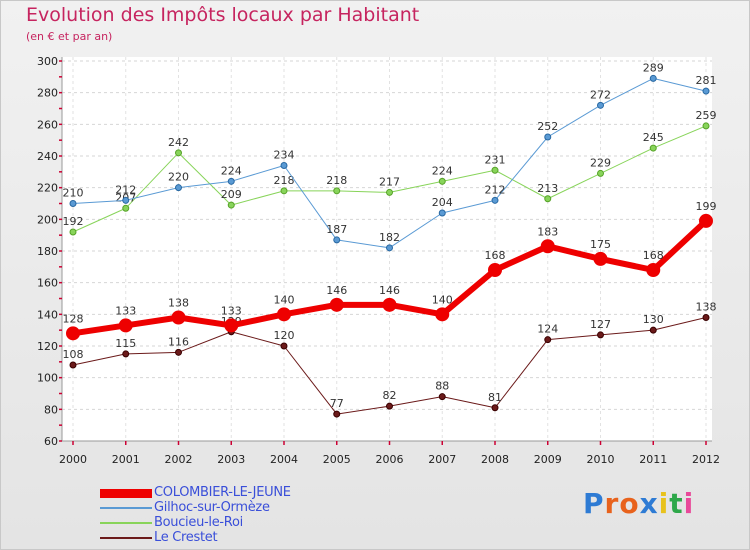 The height and width of the screenshot is (550, 750). I want to click on chart-subtitle: (en € et par an), so click(69, 36).